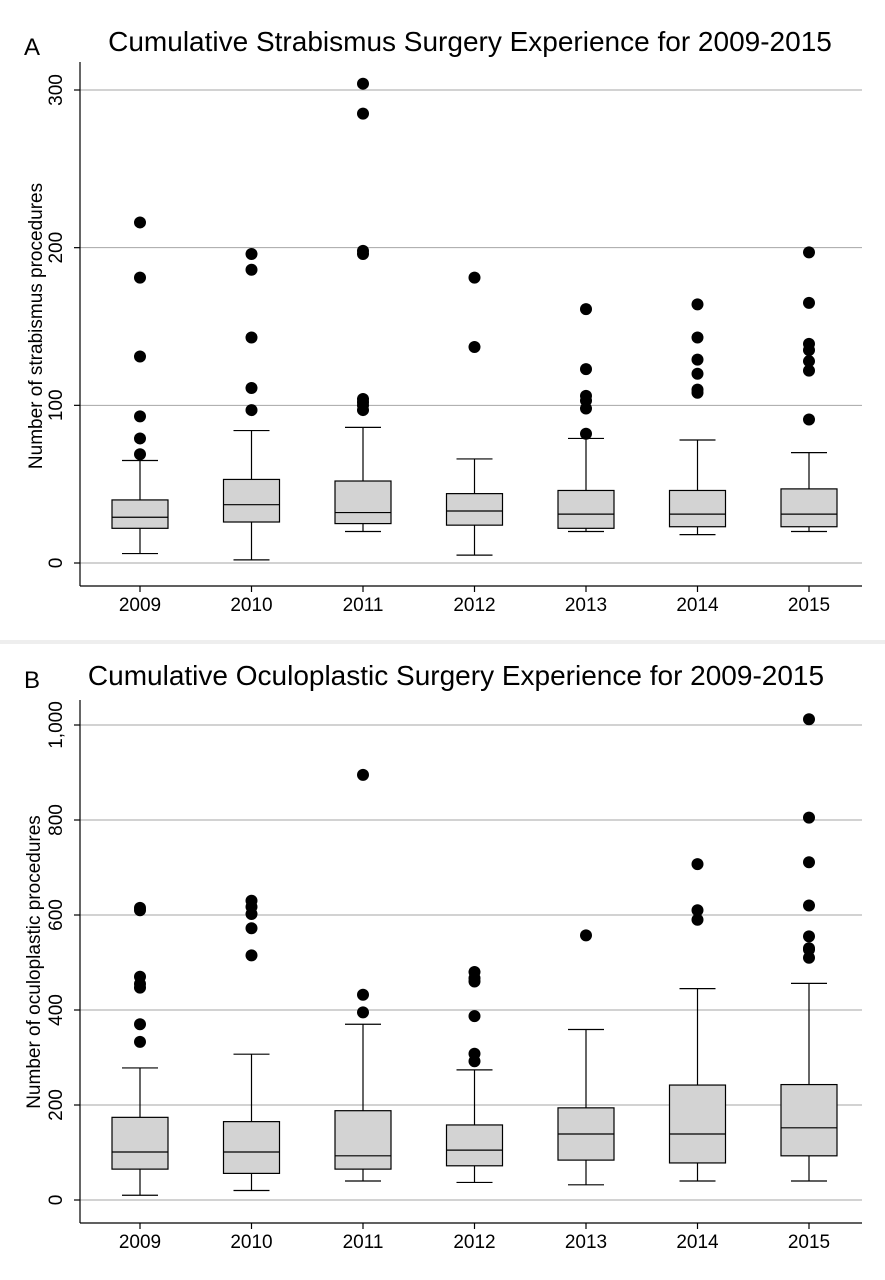 The image size is (885, 1280). Describe the element at coordinates (56, 563) in the screenshot. I see `panel-a-y-tick-label: 0` at that location.